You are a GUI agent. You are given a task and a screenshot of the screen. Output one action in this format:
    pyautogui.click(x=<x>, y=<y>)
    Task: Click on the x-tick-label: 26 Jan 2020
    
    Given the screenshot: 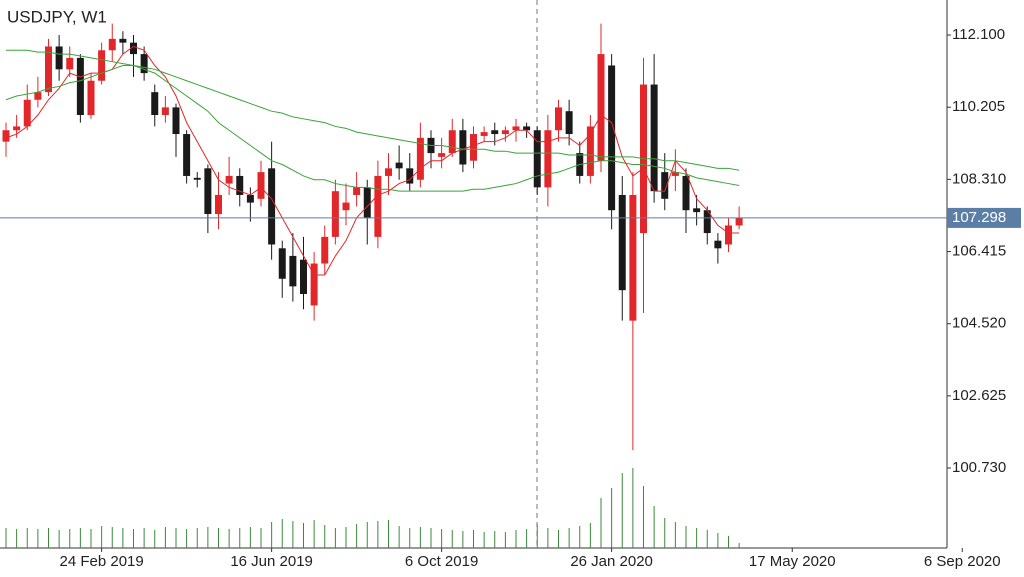 What is the action you would take?
    pyautogui.click(x=611, y=561)
    